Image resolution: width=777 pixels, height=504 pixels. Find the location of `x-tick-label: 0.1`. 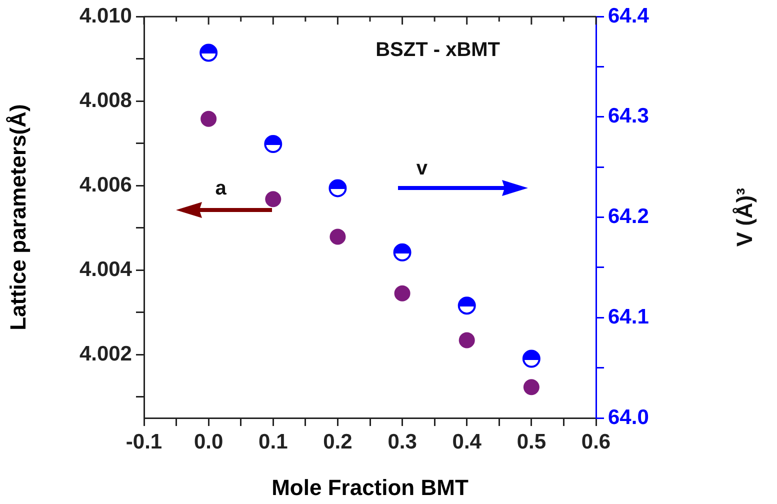

x-tick-label: 0.1 is located at coordinates (273, 442).